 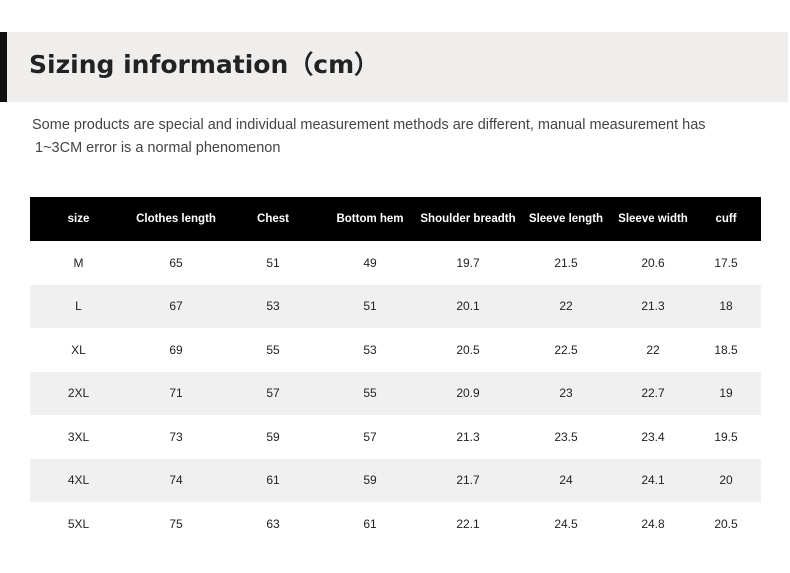 I want to click on table-cell: 24, so click(x=566, y=480).